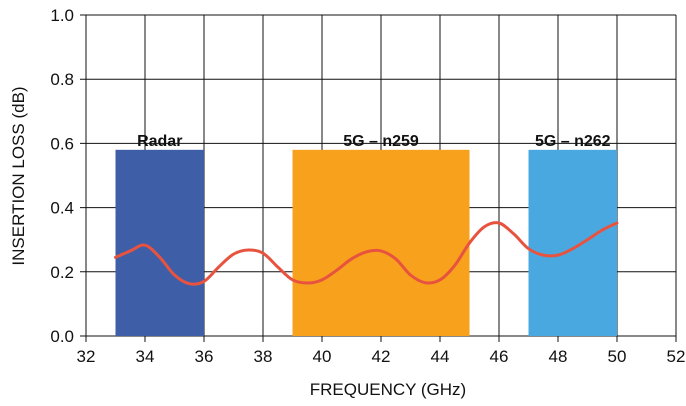 This screenshot has width=686, height=406. Describe the element at coordinates (558, 356) in the screenshot. I see `x-tick-label: 48` at that location.